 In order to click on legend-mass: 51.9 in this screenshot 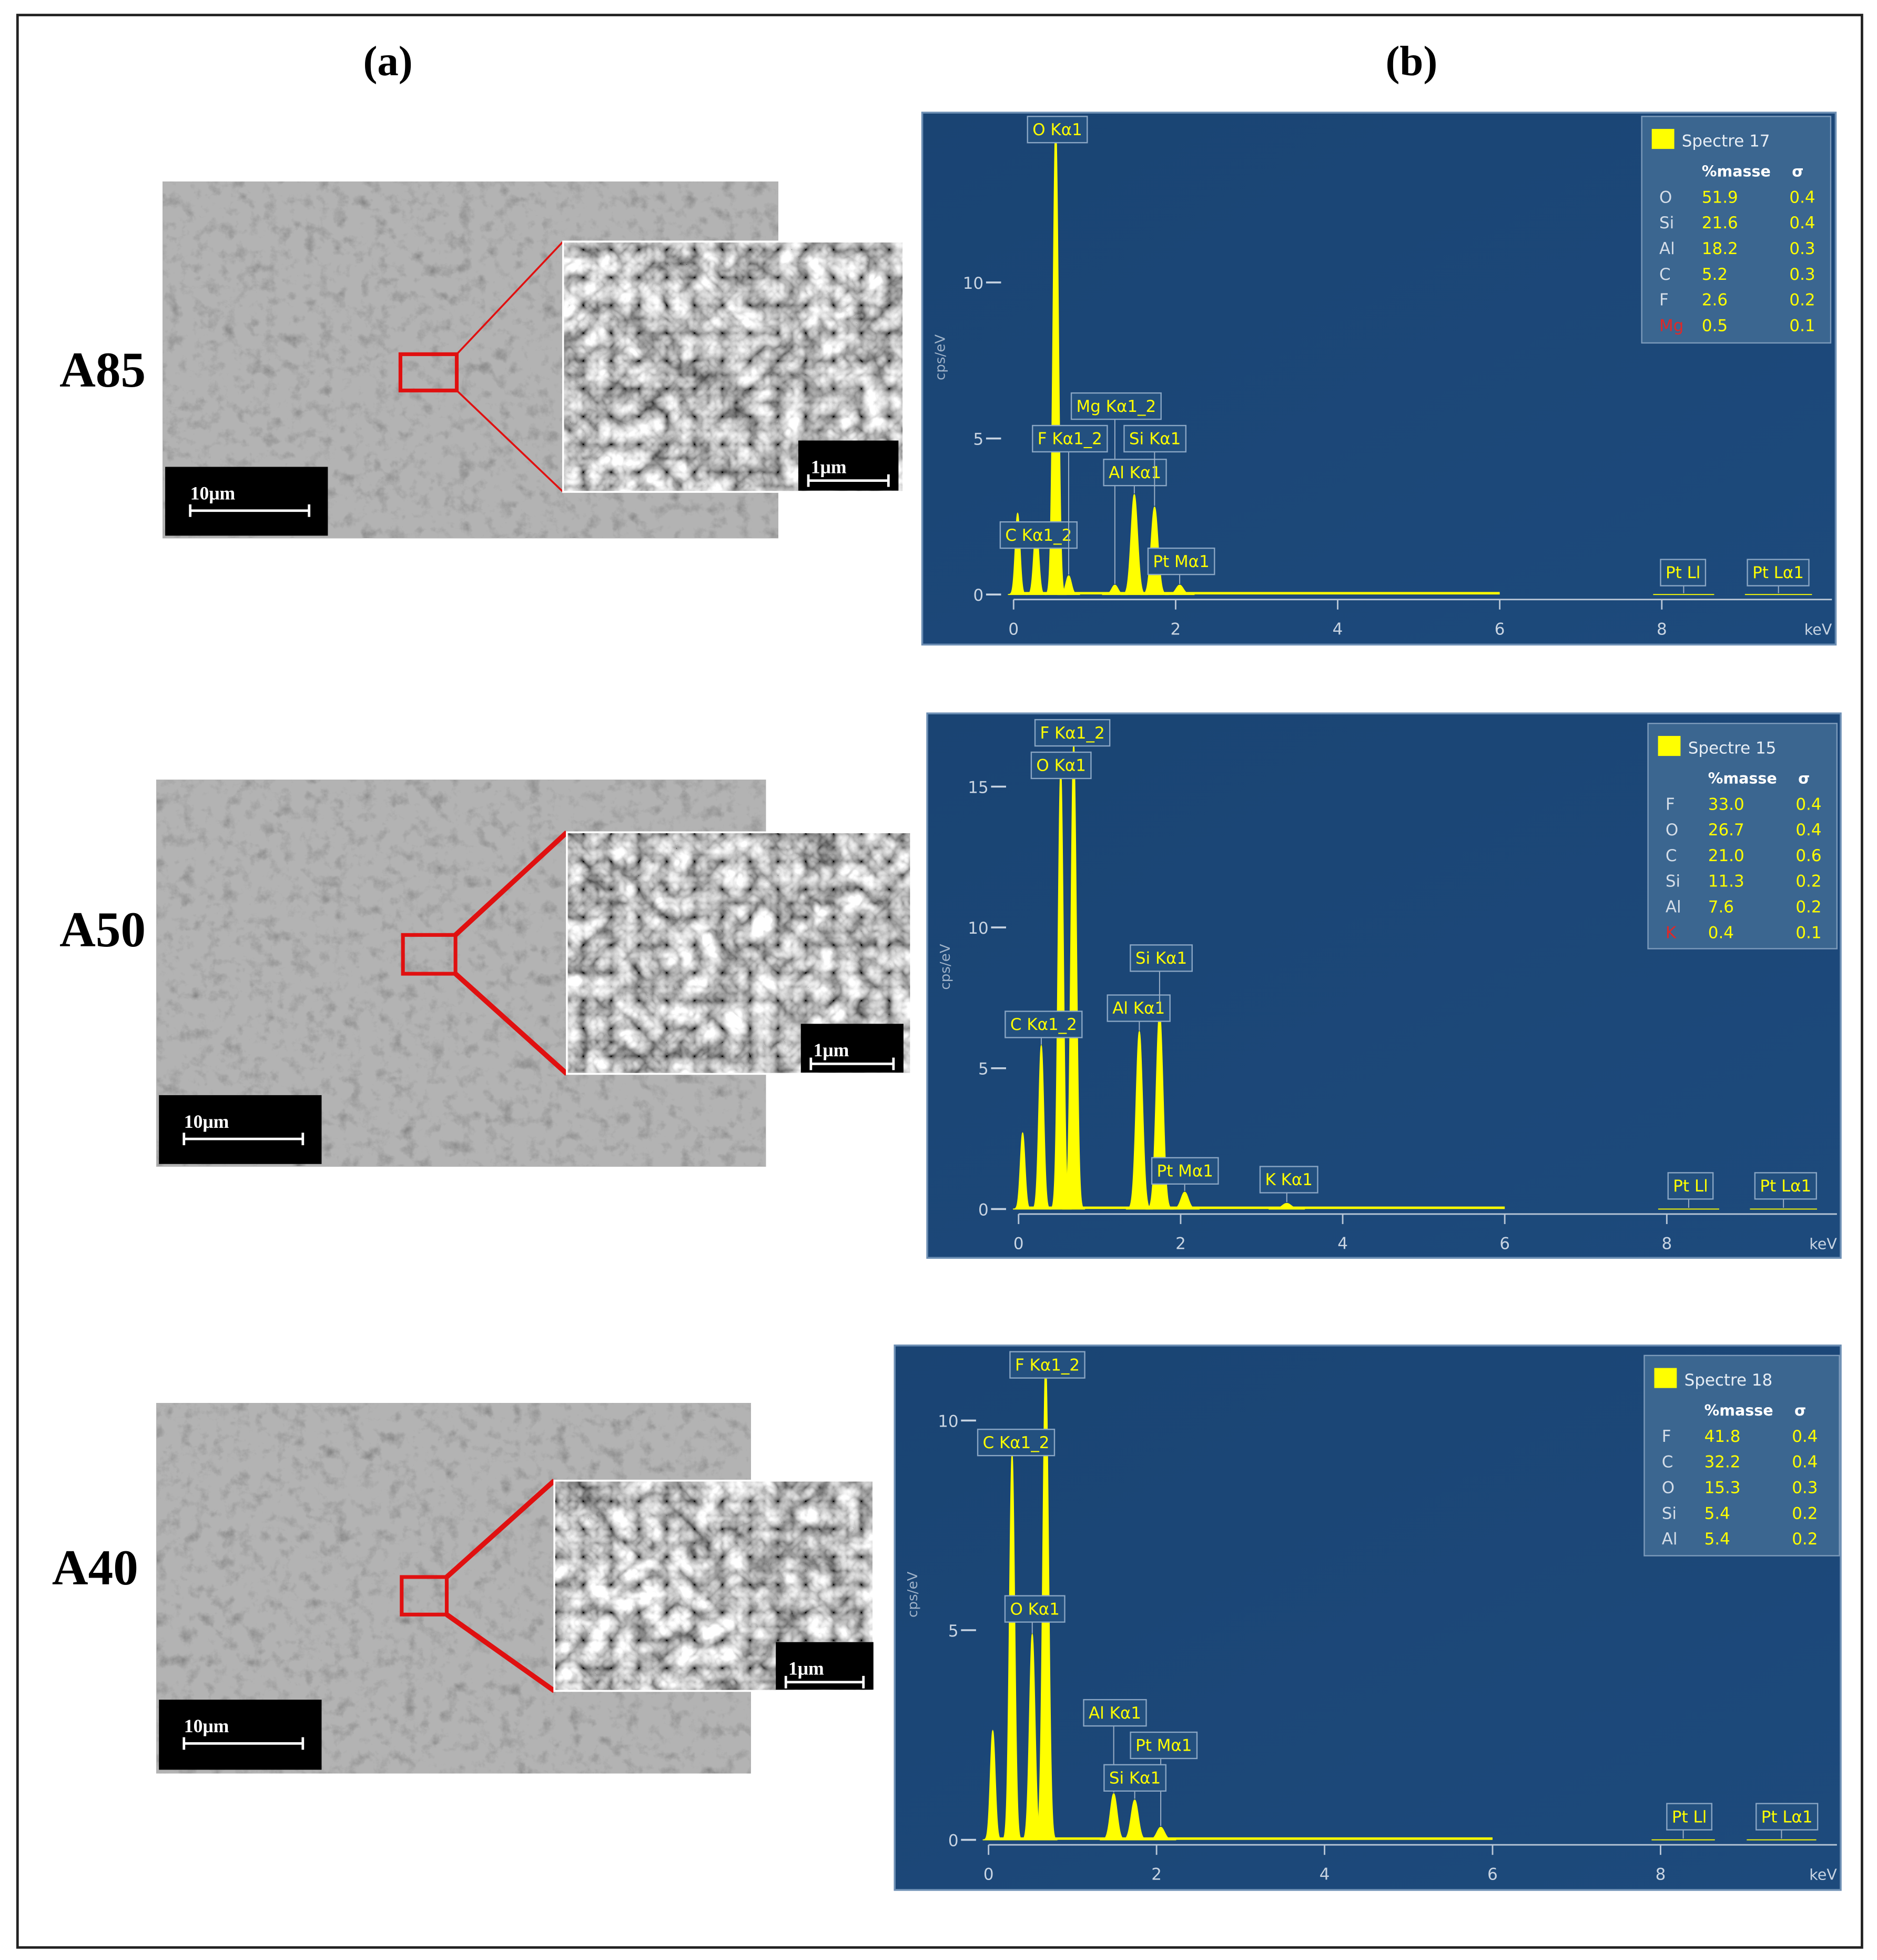, I will do `click(1720, 197)`.